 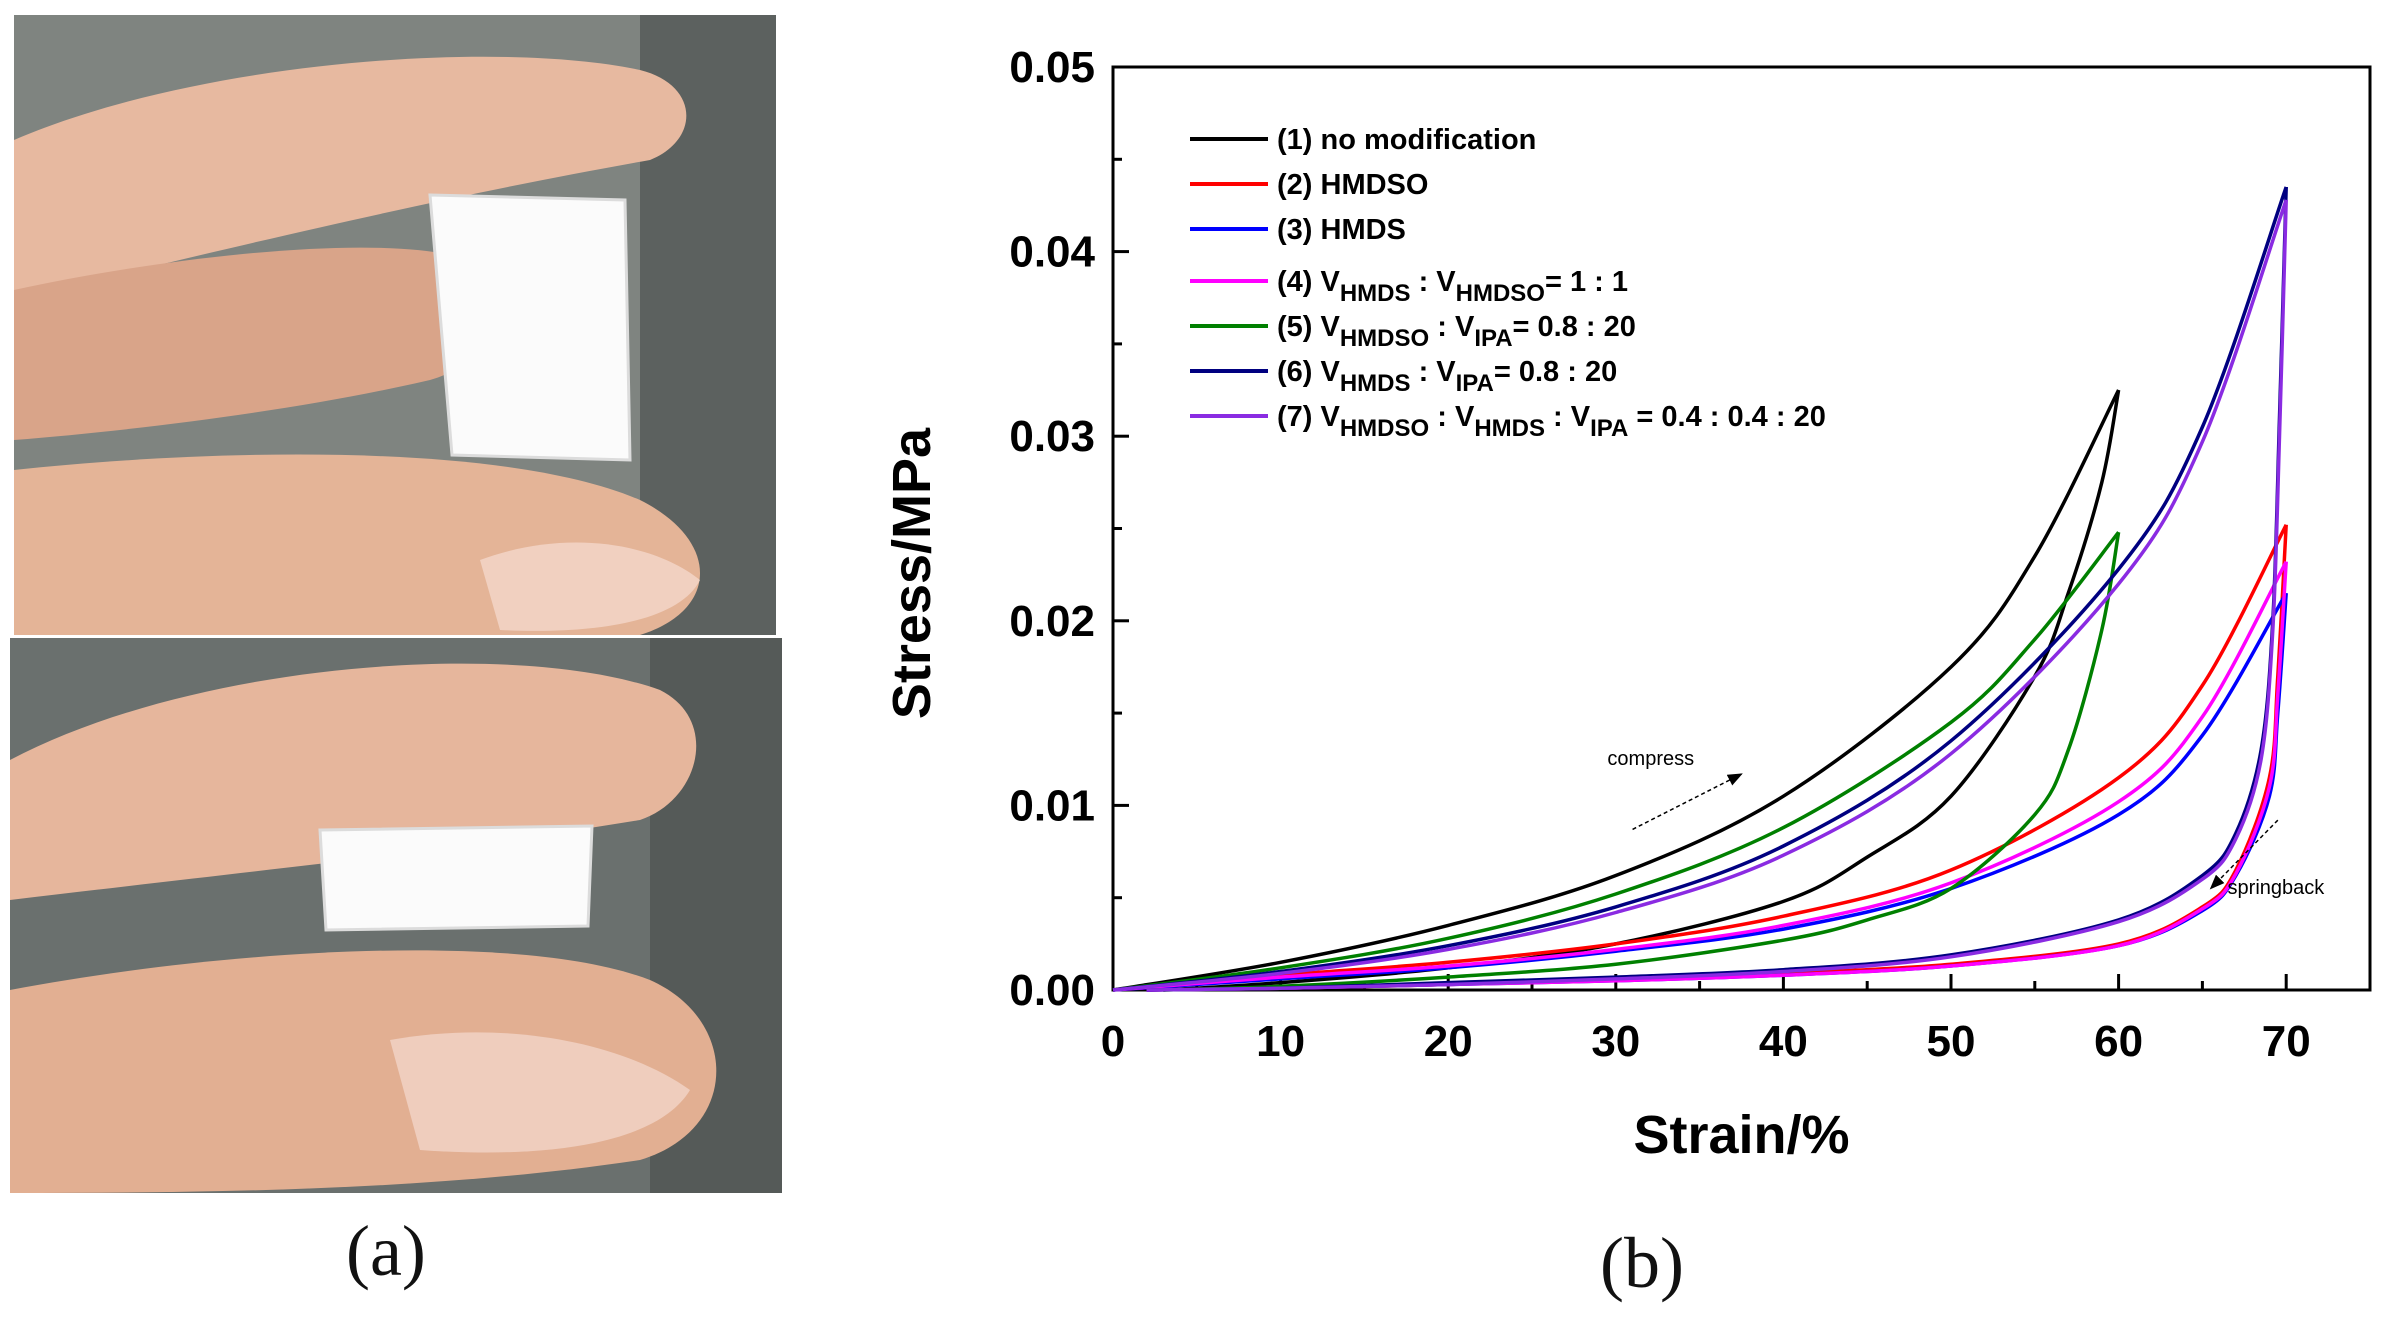 I want to click on x-tick-label: 20, so click(x=1448, y=1041).